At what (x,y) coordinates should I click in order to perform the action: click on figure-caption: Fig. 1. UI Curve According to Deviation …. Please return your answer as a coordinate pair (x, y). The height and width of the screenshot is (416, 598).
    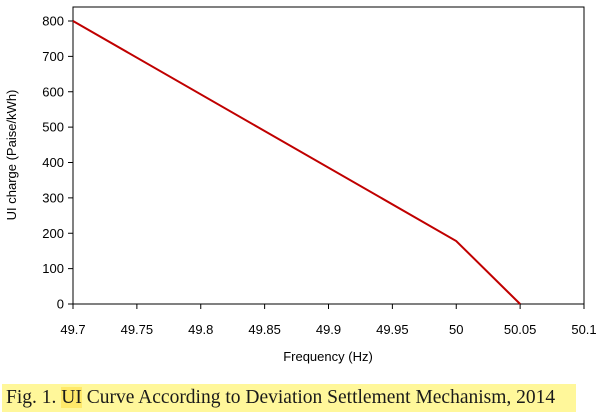
    Looking at the image, I should click on (289, 398).